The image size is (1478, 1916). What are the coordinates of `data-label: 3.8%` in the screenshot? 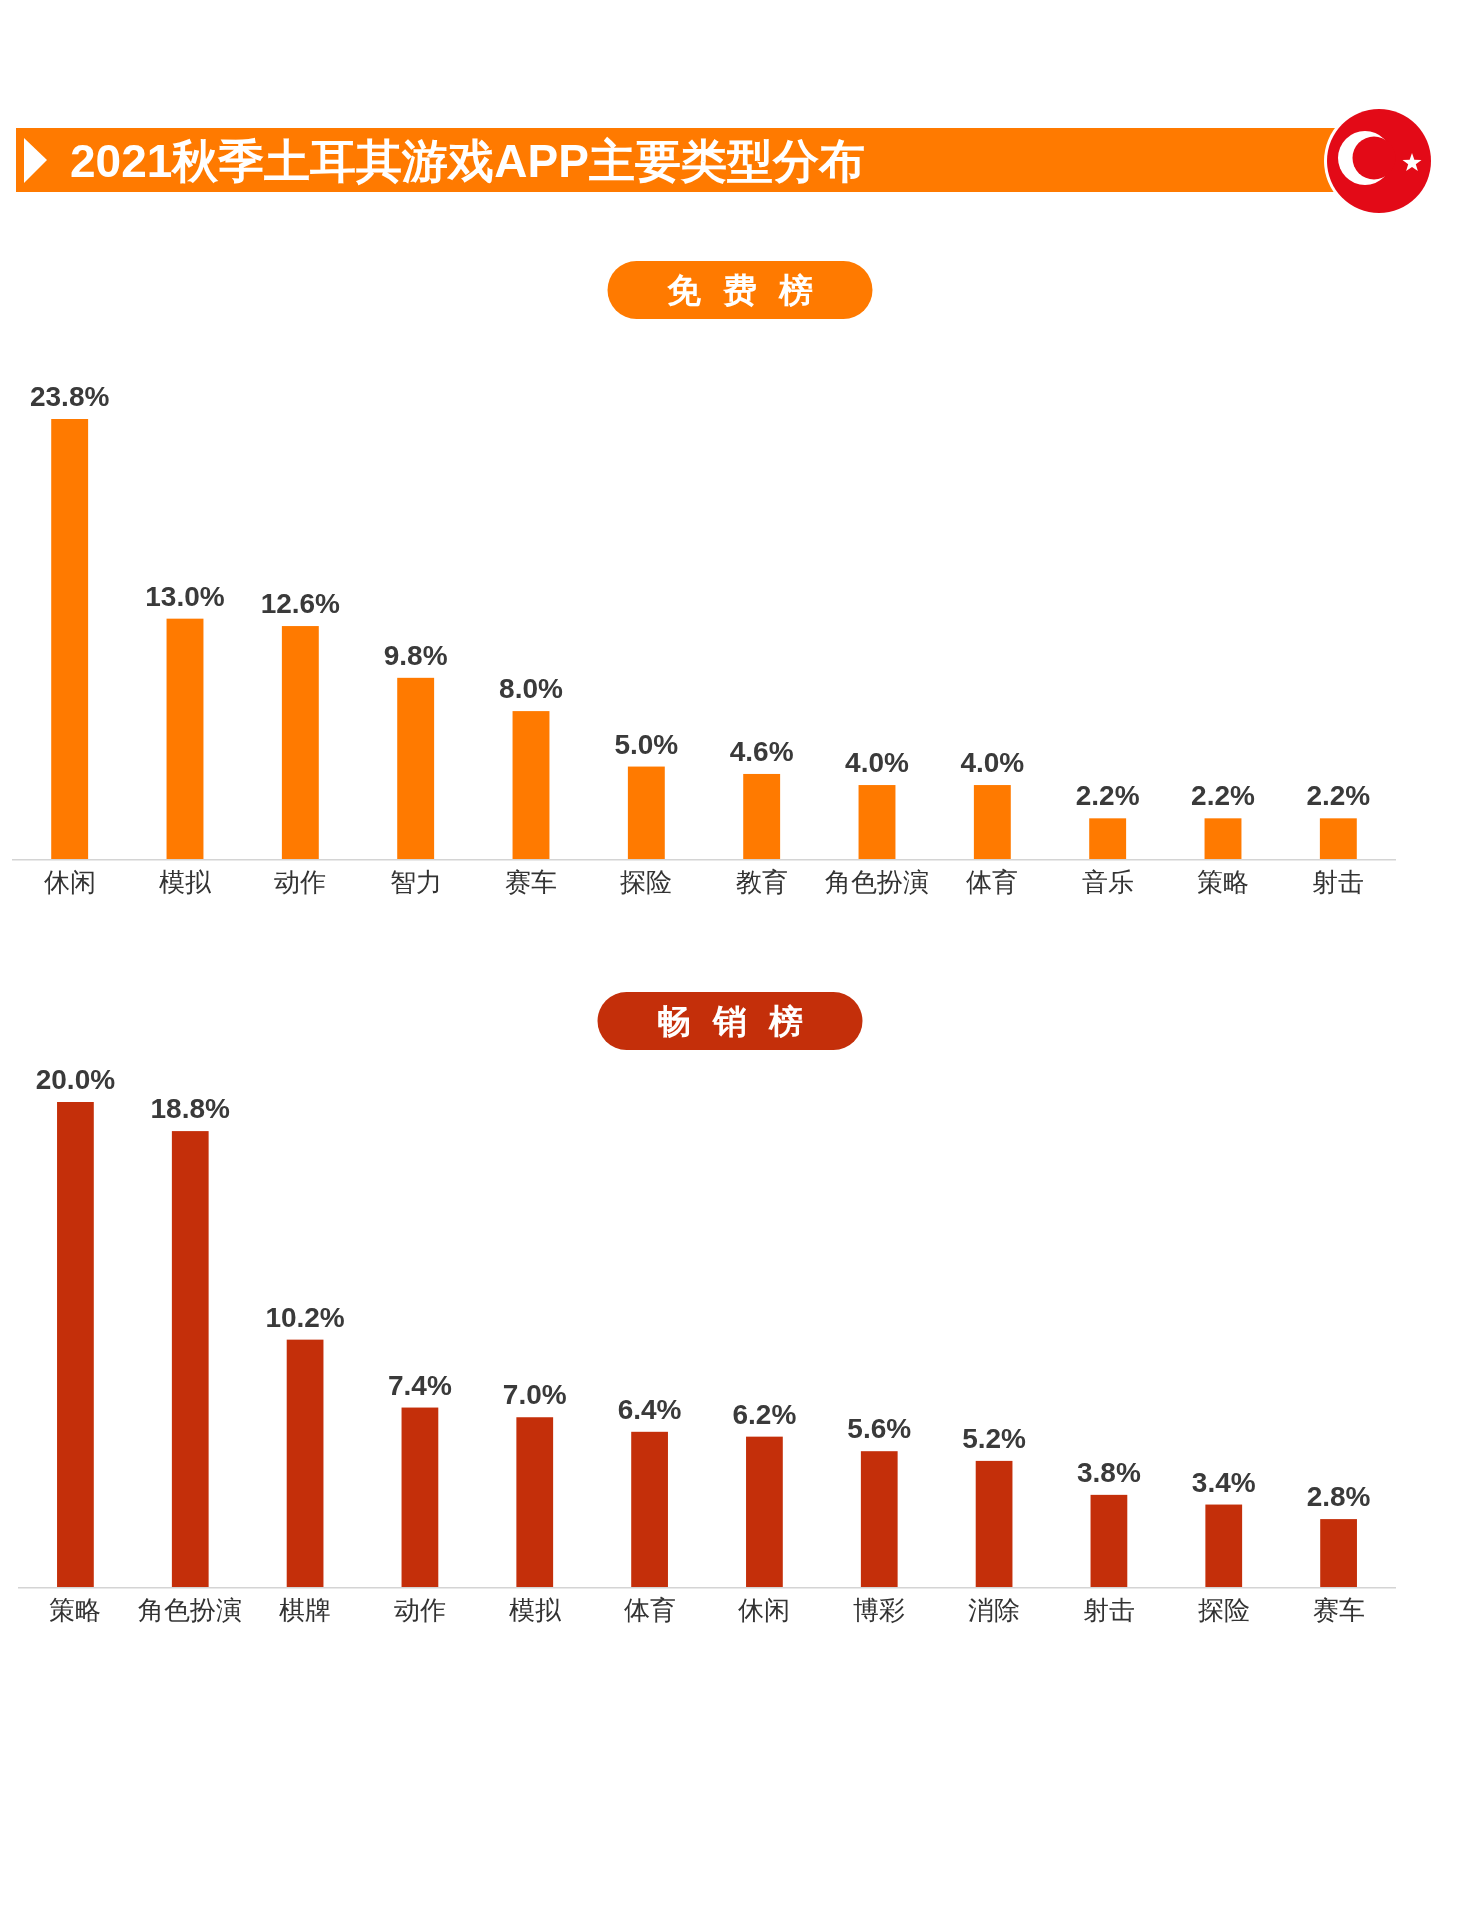 It's located at (1109, 1472).